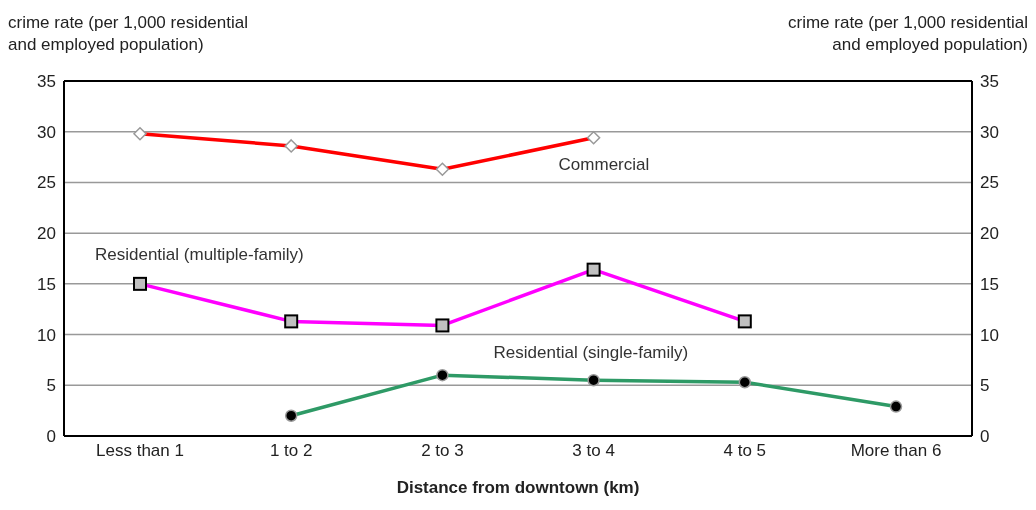 The width and height of the screenshot is (1036, 510). I want to click on y-tick-label: 5, so click(51, 386).